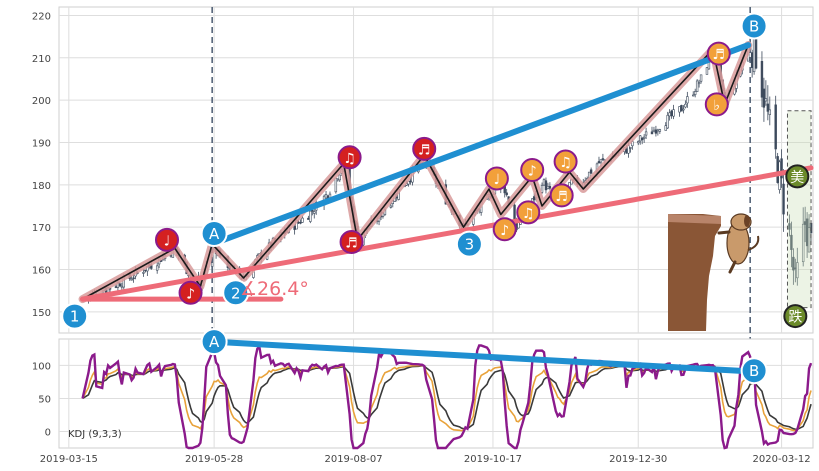  I want to click on indicator-overlays: AB, so click(484, 356).